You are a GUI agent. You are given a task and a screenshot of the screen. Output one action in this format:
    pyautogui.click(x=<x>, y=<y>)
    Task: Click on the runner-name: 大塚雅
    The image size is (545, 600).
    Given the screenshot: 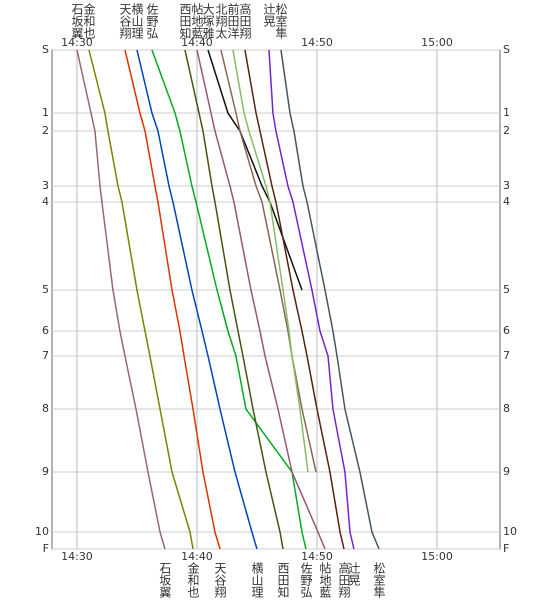 What is the action you would take?
    pyautogui.click(x=208, y=21)
    